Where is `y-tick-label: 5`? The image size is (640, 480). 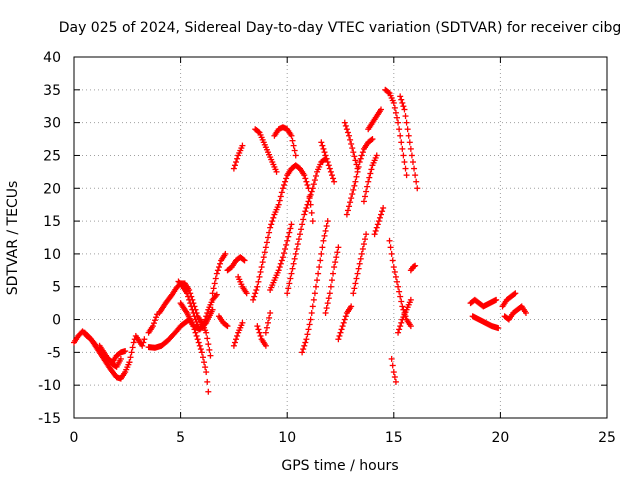
y-tick-label: 5 is located at coordinates (56, 288).